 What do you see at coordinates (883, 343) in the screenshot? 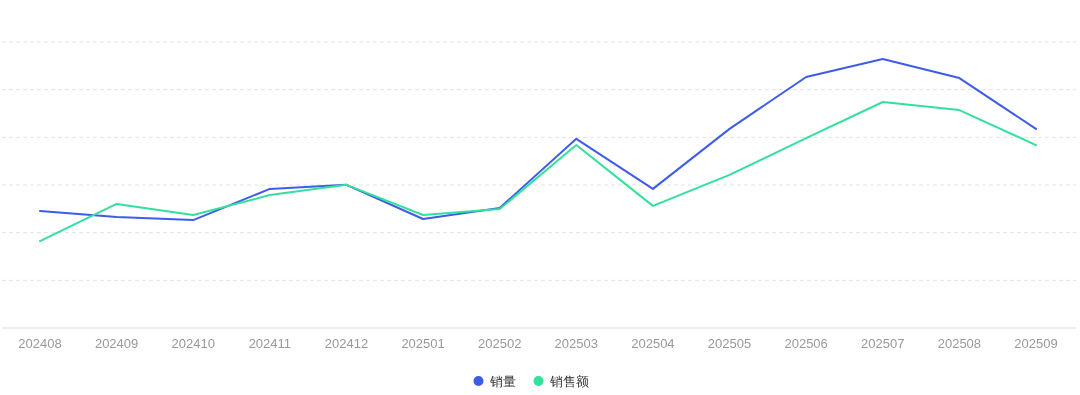
I see `x-tick-label: 202507` at bounding box center [883, 343].